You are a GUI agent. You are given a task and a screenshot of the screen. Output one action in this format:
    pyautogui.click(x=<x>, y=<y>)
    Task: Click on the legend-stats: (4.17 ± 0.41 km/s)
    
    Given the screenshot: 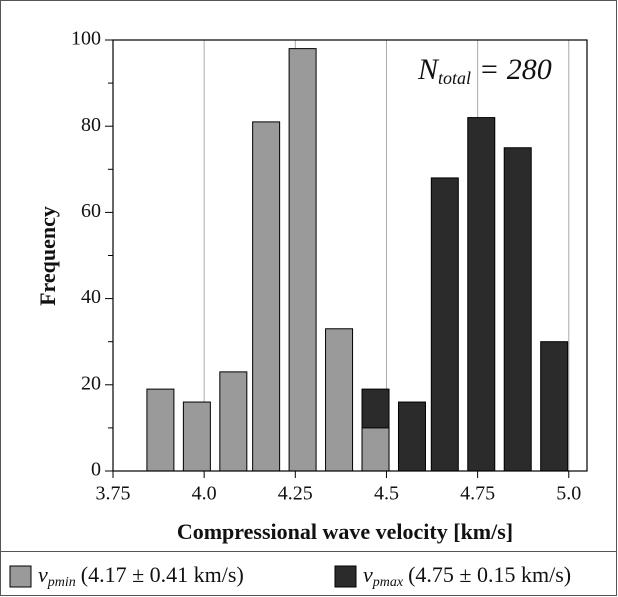 What is the action you would take?
    pyautogui.click(x=162, y=574)
    